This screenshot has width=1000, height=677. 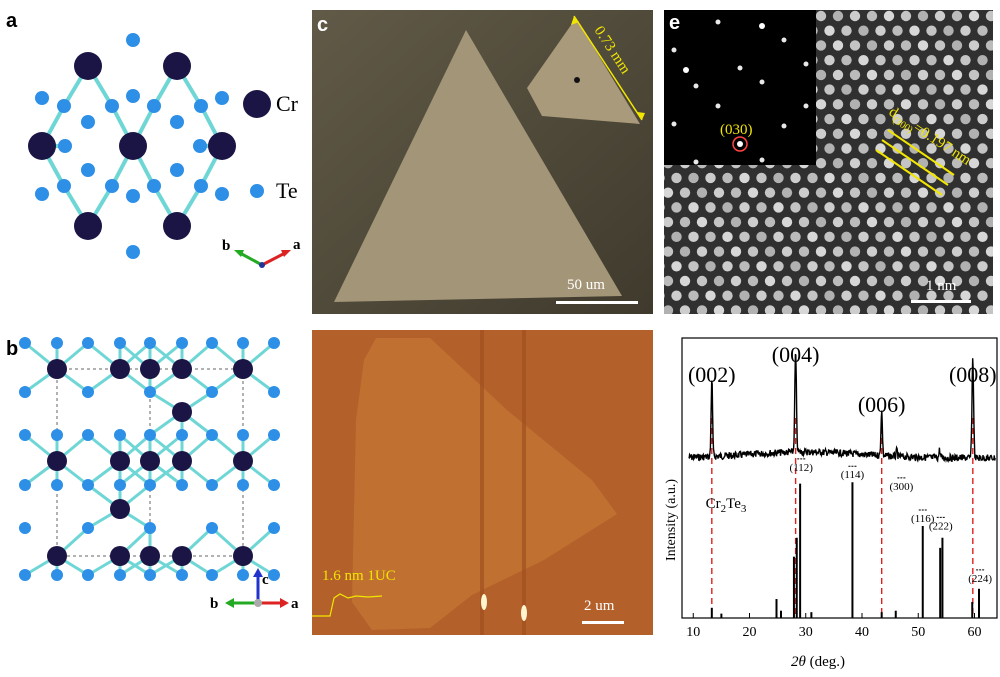 What do you see at coordinates (297, 245) in the screenshot?
I see `axis-a-label: a` at bounding box center [297, 245].